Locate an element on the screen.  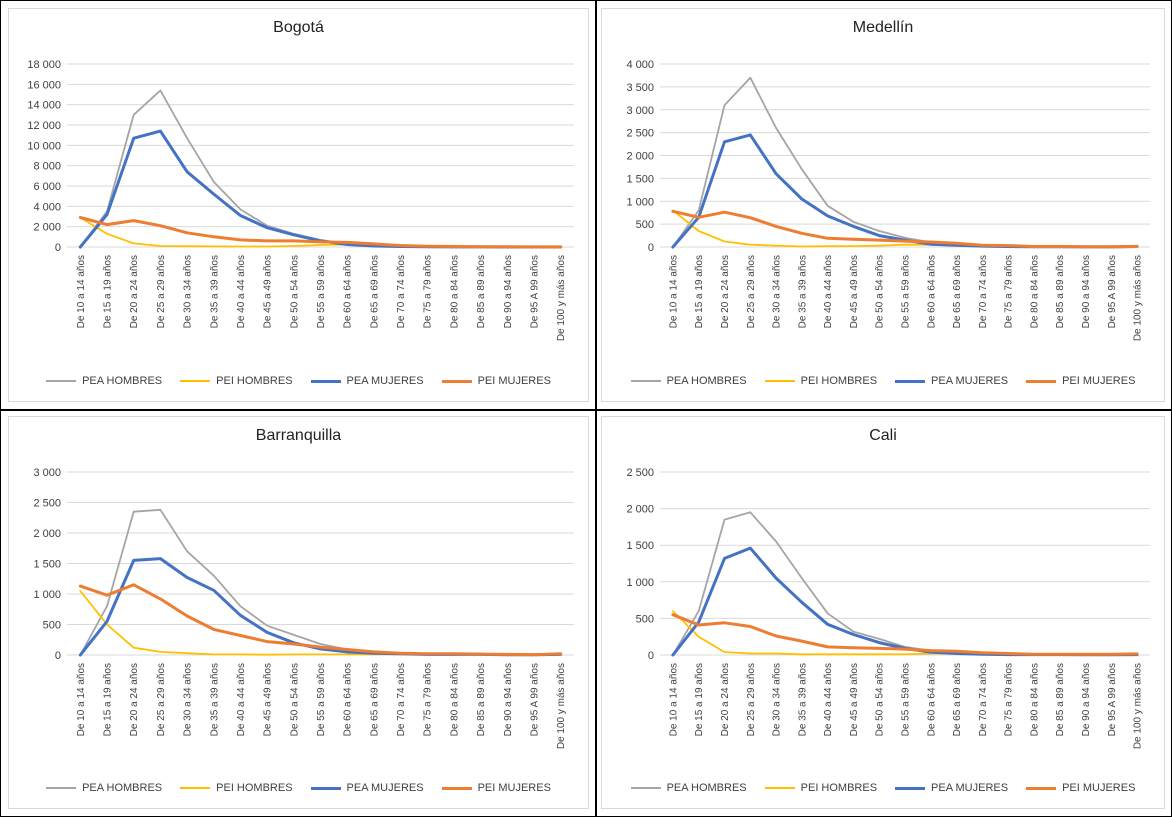
y-tick-label: 10 000 is located at coordinates (44, 146).